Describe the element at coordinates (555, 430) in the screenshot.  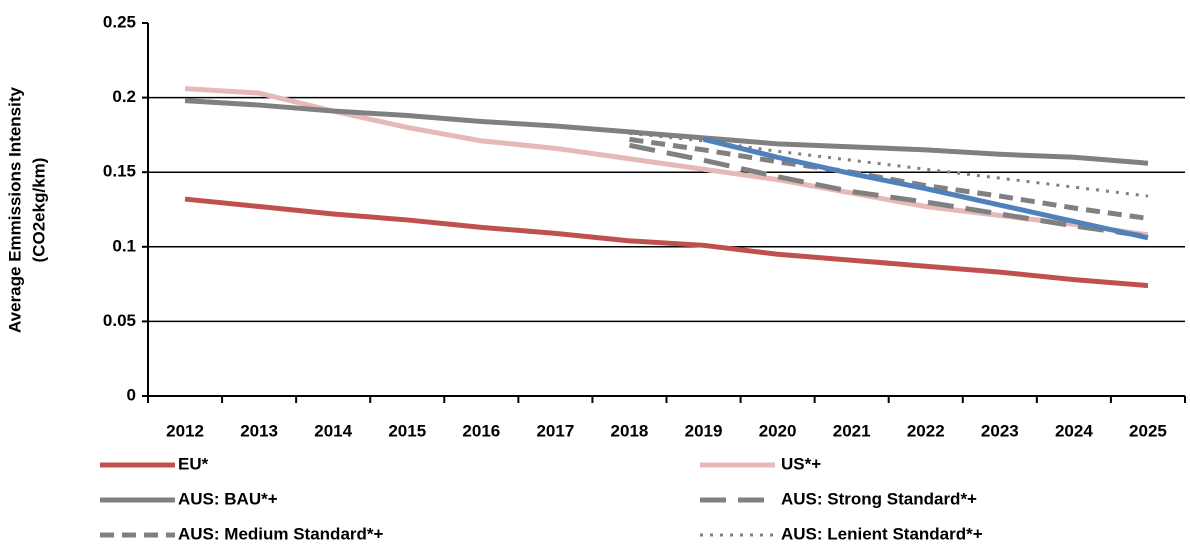
I see `x-tick-label: 2017` at that location.